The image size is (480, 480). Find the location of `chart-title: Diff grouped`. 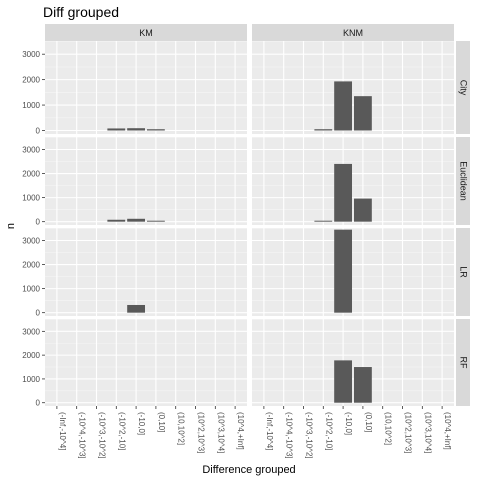

chart-title: Diff grouped is located at coordinates (81, 12).